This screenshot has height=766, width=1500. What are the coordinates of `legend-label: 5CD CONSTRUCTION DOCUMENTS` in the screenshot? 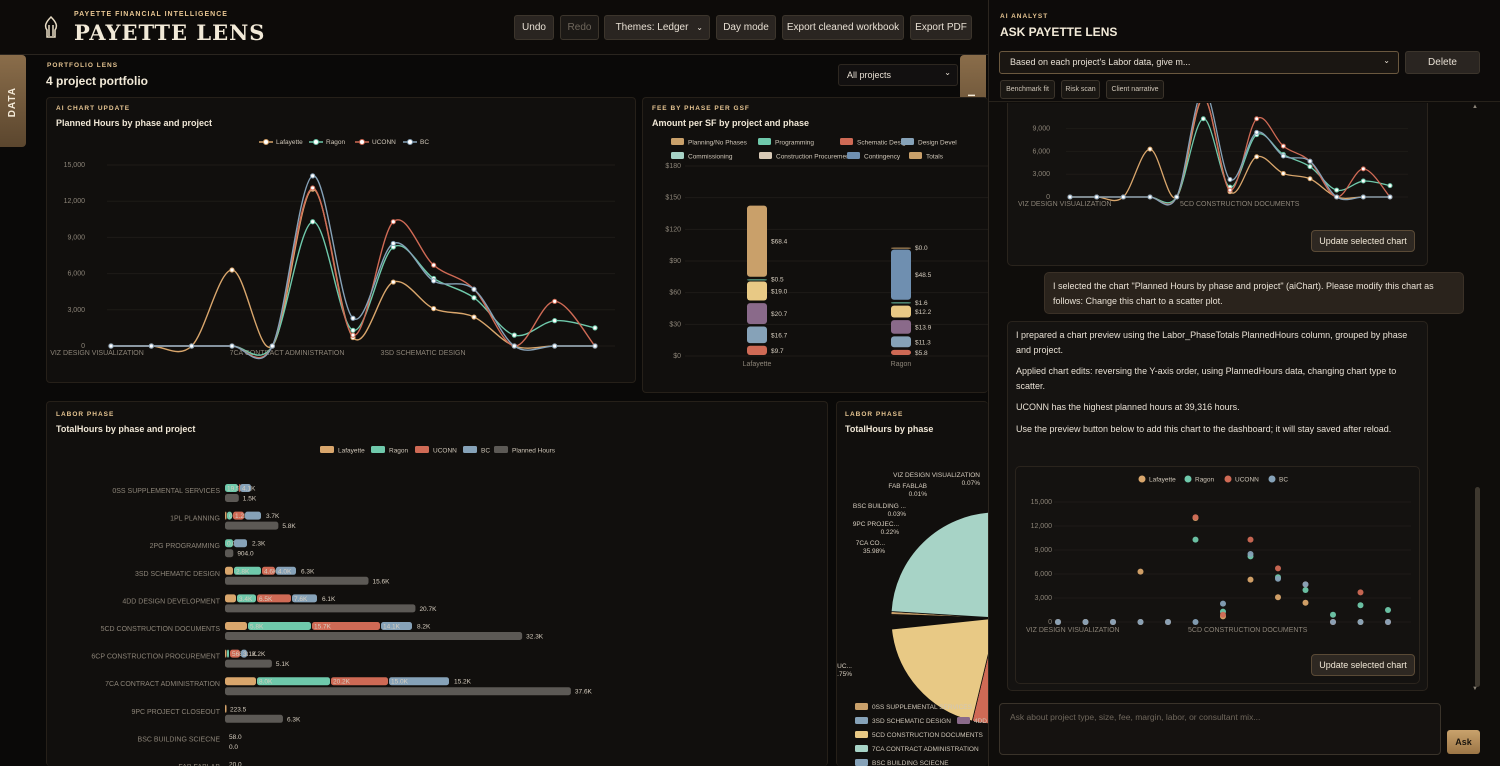 It's located at (928, 735).